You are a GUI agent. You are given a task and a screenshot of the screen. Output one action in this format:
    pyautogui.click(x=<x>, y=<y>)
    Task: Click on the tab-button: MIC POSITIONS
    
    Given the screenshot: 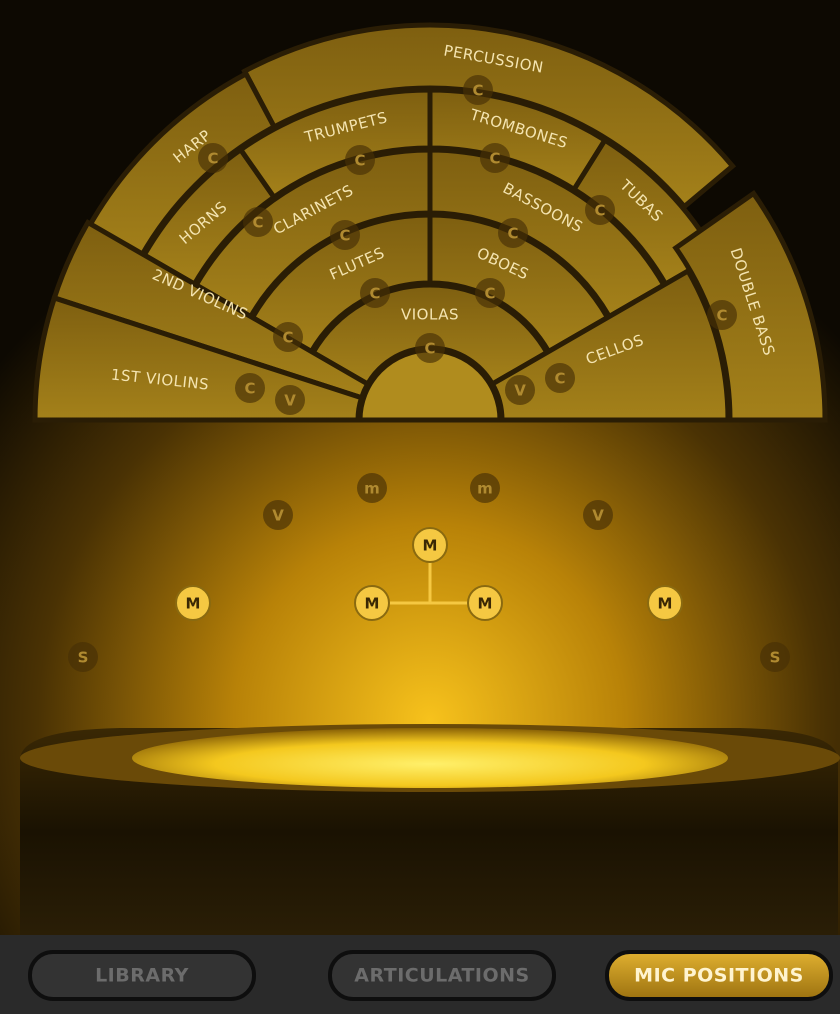 What is the action you would take?
    pyautogui.click(x=719, y=975)
    